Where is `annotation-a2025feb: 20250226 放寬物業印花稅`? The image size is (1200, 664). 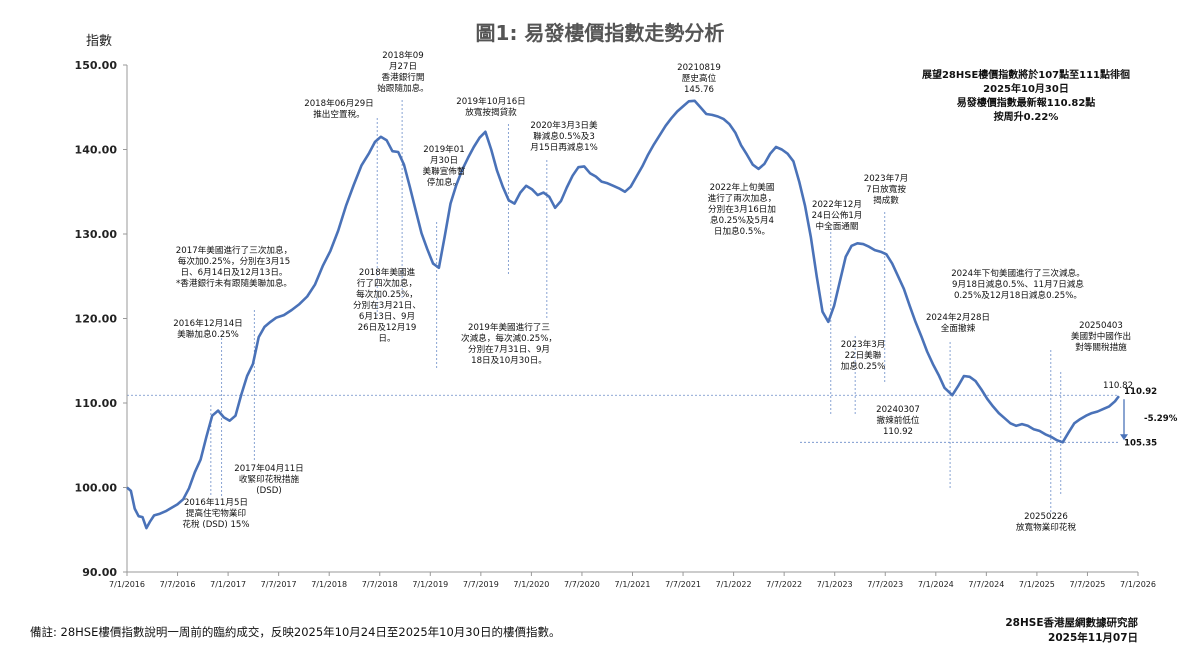 annotation-a2025feb: 20250226 放寬物業印花稅 is located at coordinates (1046, 522).